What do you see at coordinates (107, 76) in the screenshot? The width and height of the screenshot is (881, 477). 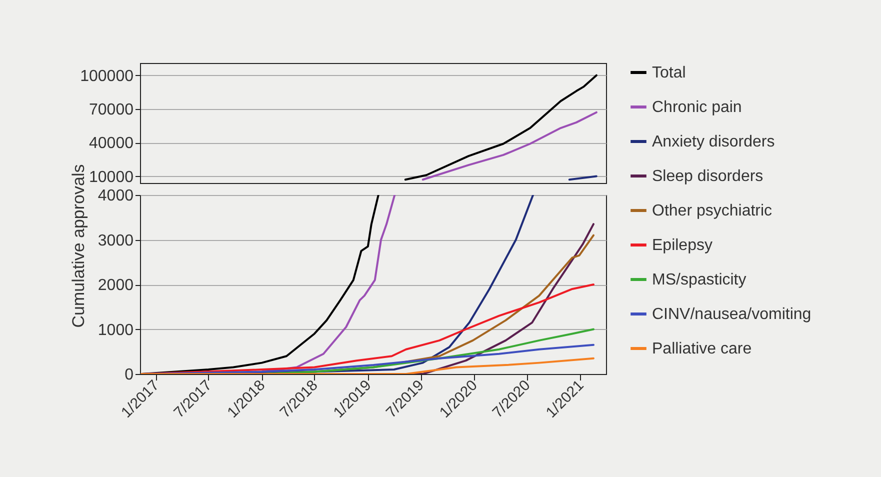 I see `y-tick-label: 100000` at bounding box center [107, 76].